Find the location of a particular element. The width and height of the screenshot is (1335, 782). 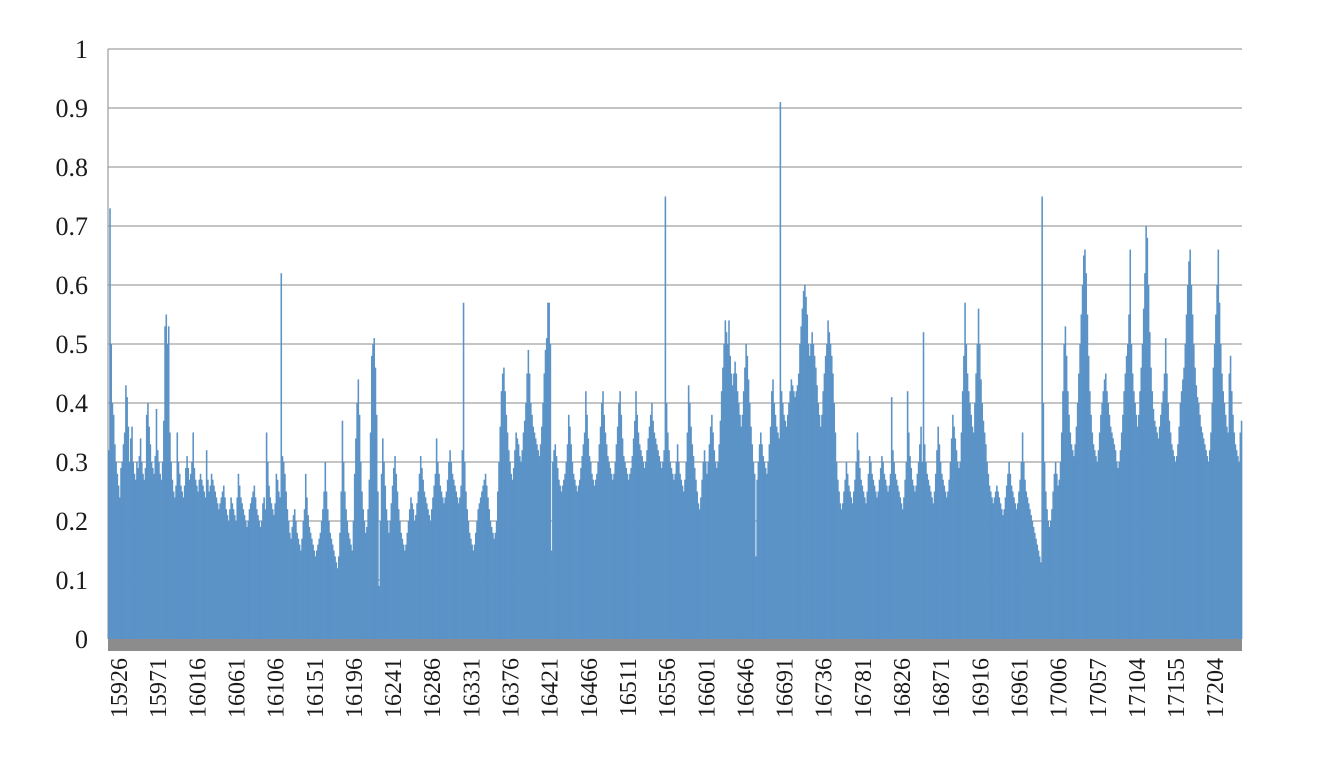

y-tick-label: 0.7 is located at coordinates (72, 226).